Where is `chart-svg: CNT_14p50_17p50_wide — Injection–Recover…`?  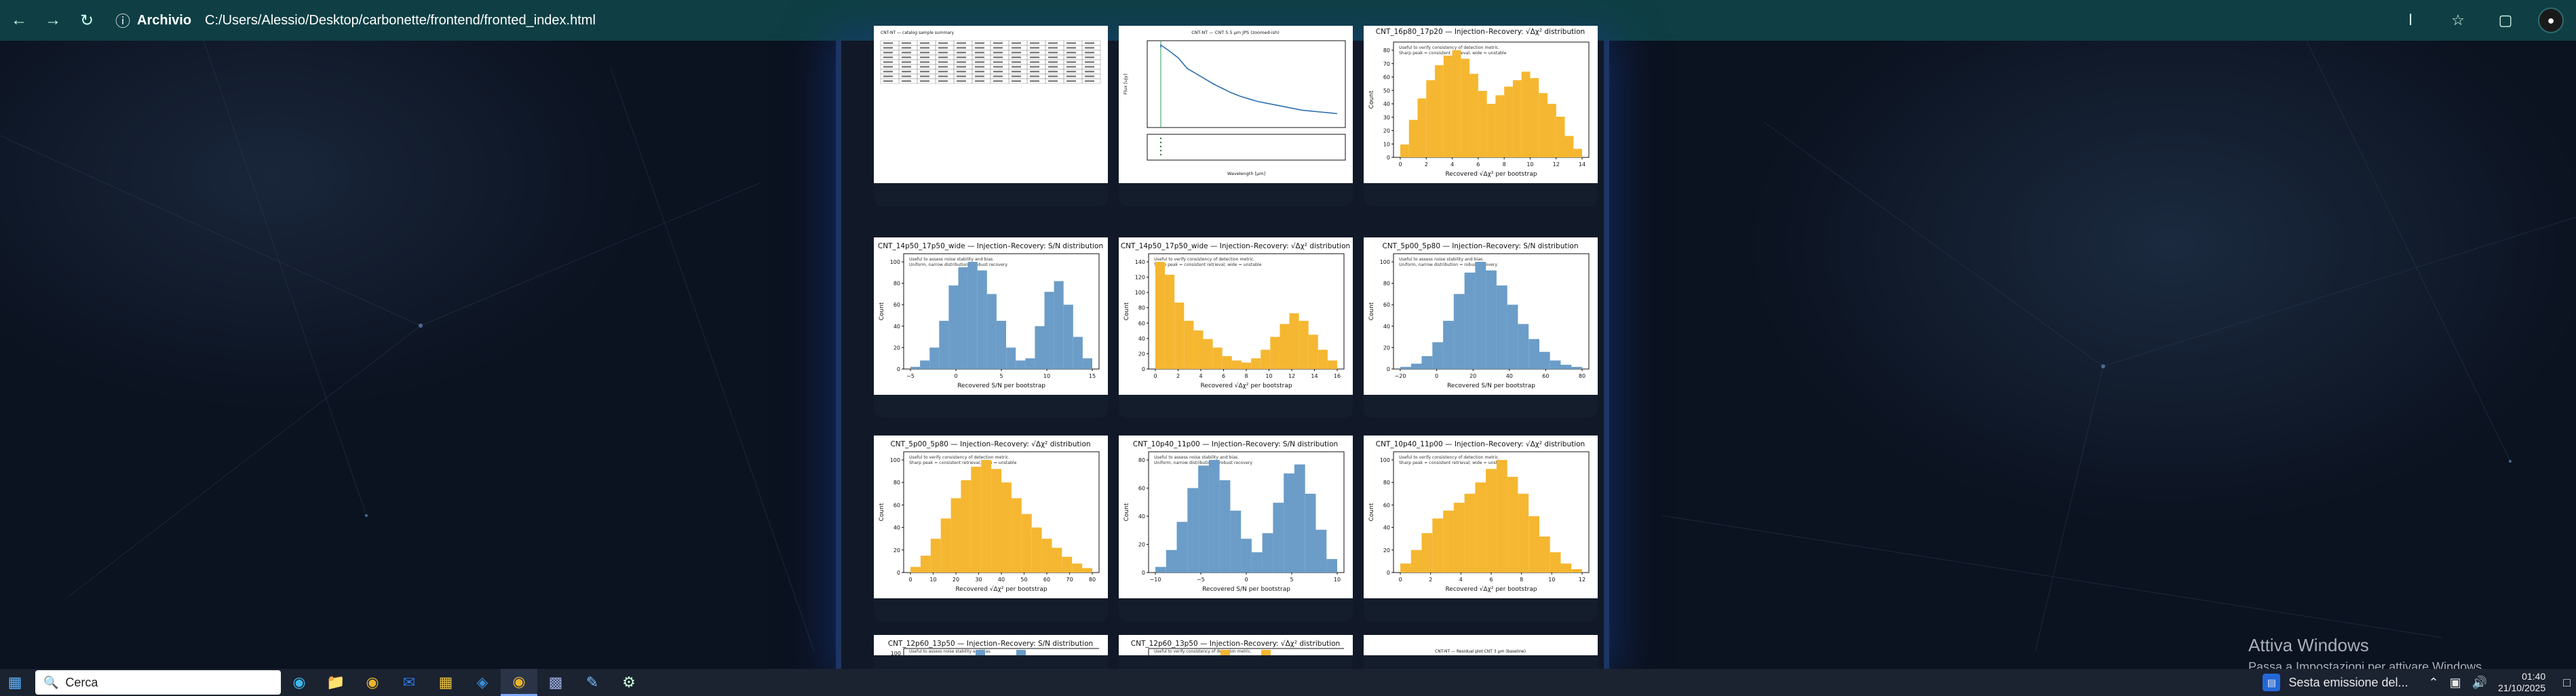 chart-svg: CNT_14p50_17p50_wide — Injection–Recover… is located at coordinates (990, 315).